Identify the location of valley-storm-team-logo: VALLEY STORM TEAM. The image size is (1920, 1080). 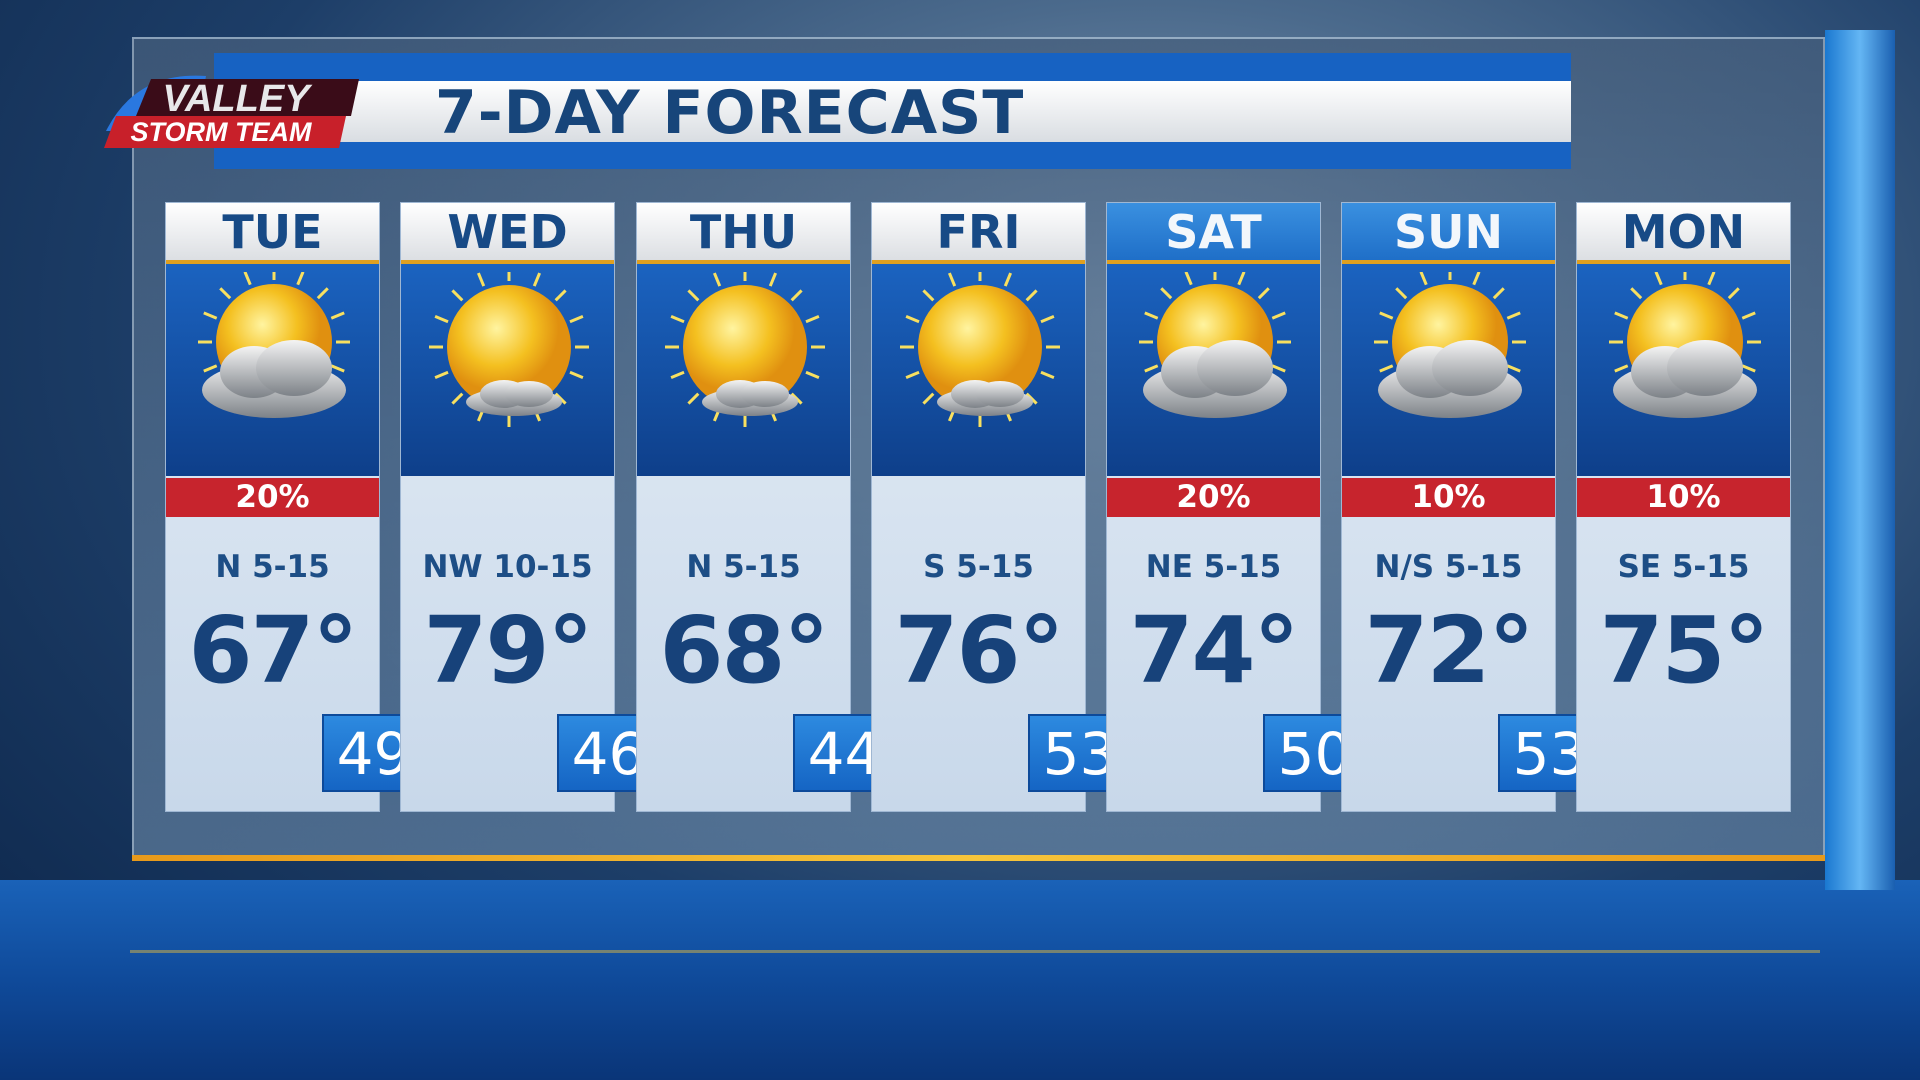
(231, 111).